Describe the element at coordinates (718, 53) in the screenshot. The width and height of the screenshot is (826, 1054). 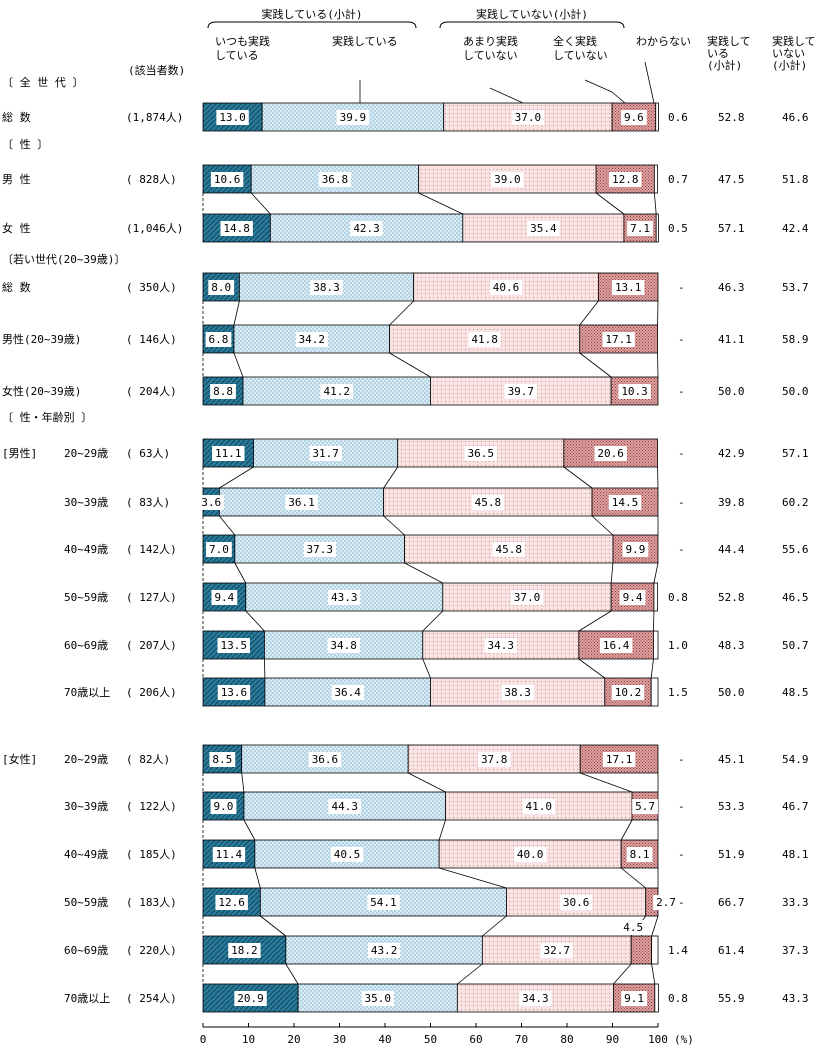
I see `subtotal-header-done: いる` at that location.